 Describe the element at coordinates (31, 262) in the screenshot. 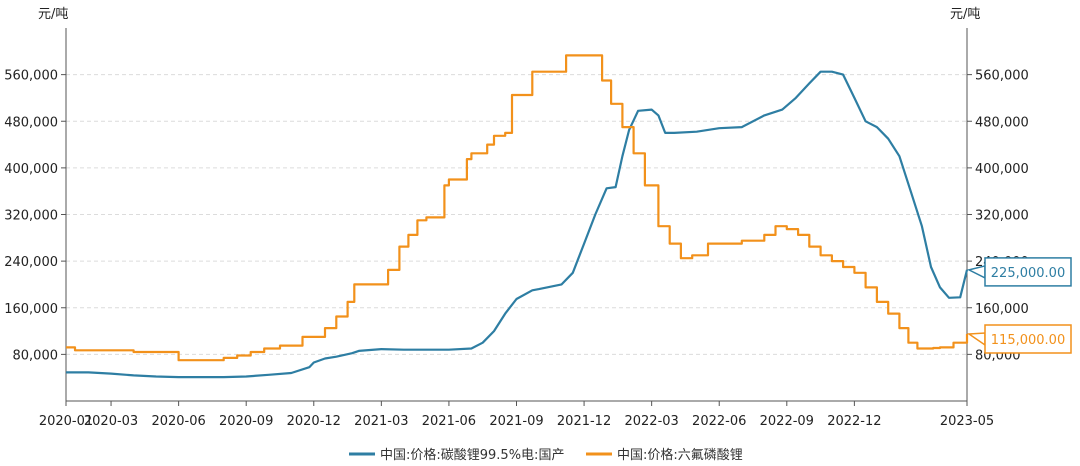

I see `y-tick-label-left: 240,000` at that location.